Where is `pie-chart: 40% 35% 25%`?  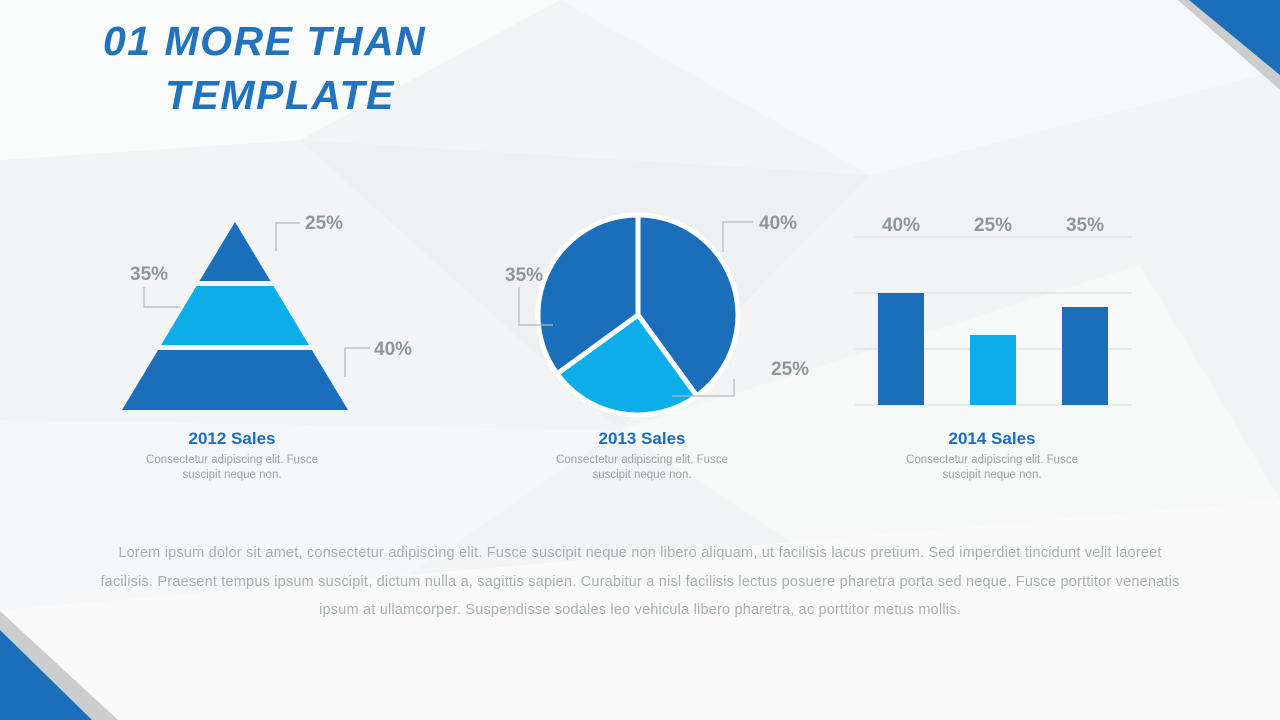
pie-chart: 40% 35% 25% is located at coordinates (657, 315).